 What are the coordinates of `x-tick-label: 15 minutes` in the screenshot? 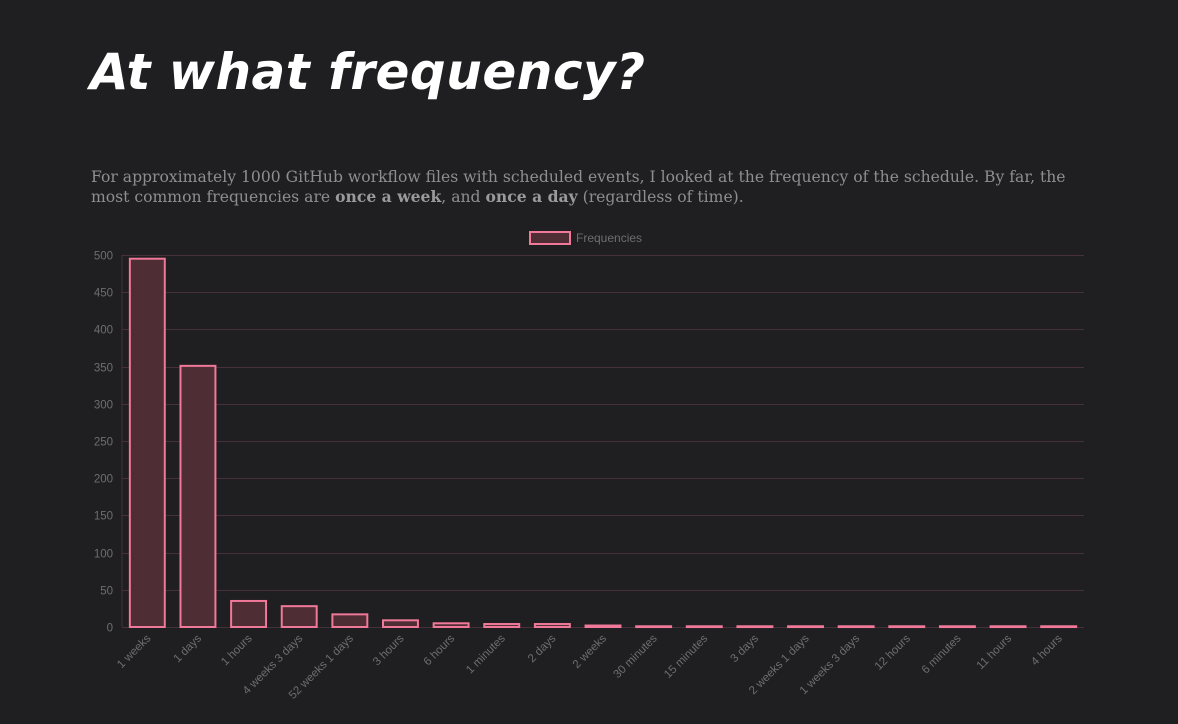 It's located at (686, 656).